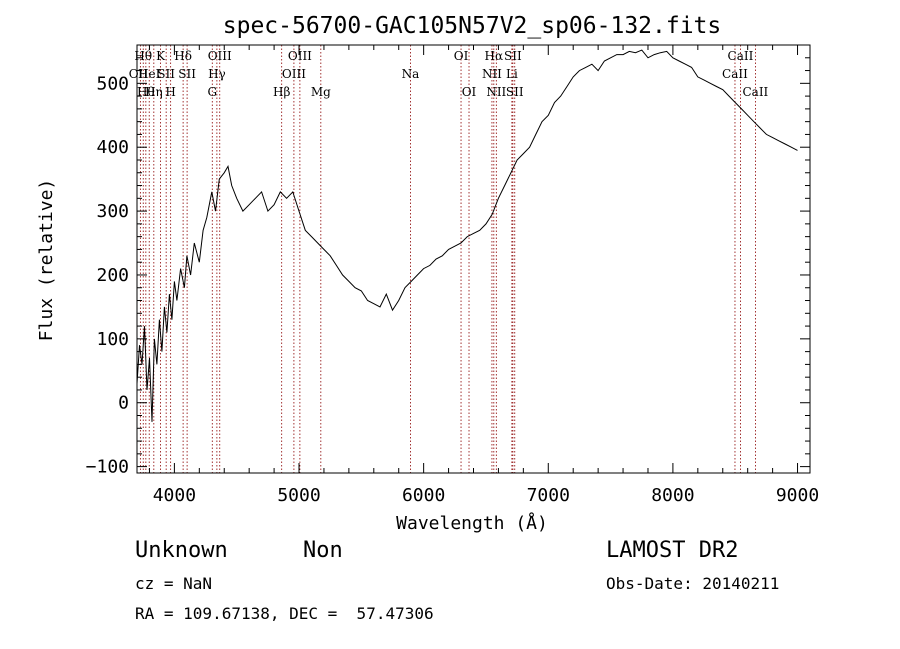  Describe the element at coordinates (755, 92) in the screenshot. I see `spectral-line-label-28: CaII` at that location.